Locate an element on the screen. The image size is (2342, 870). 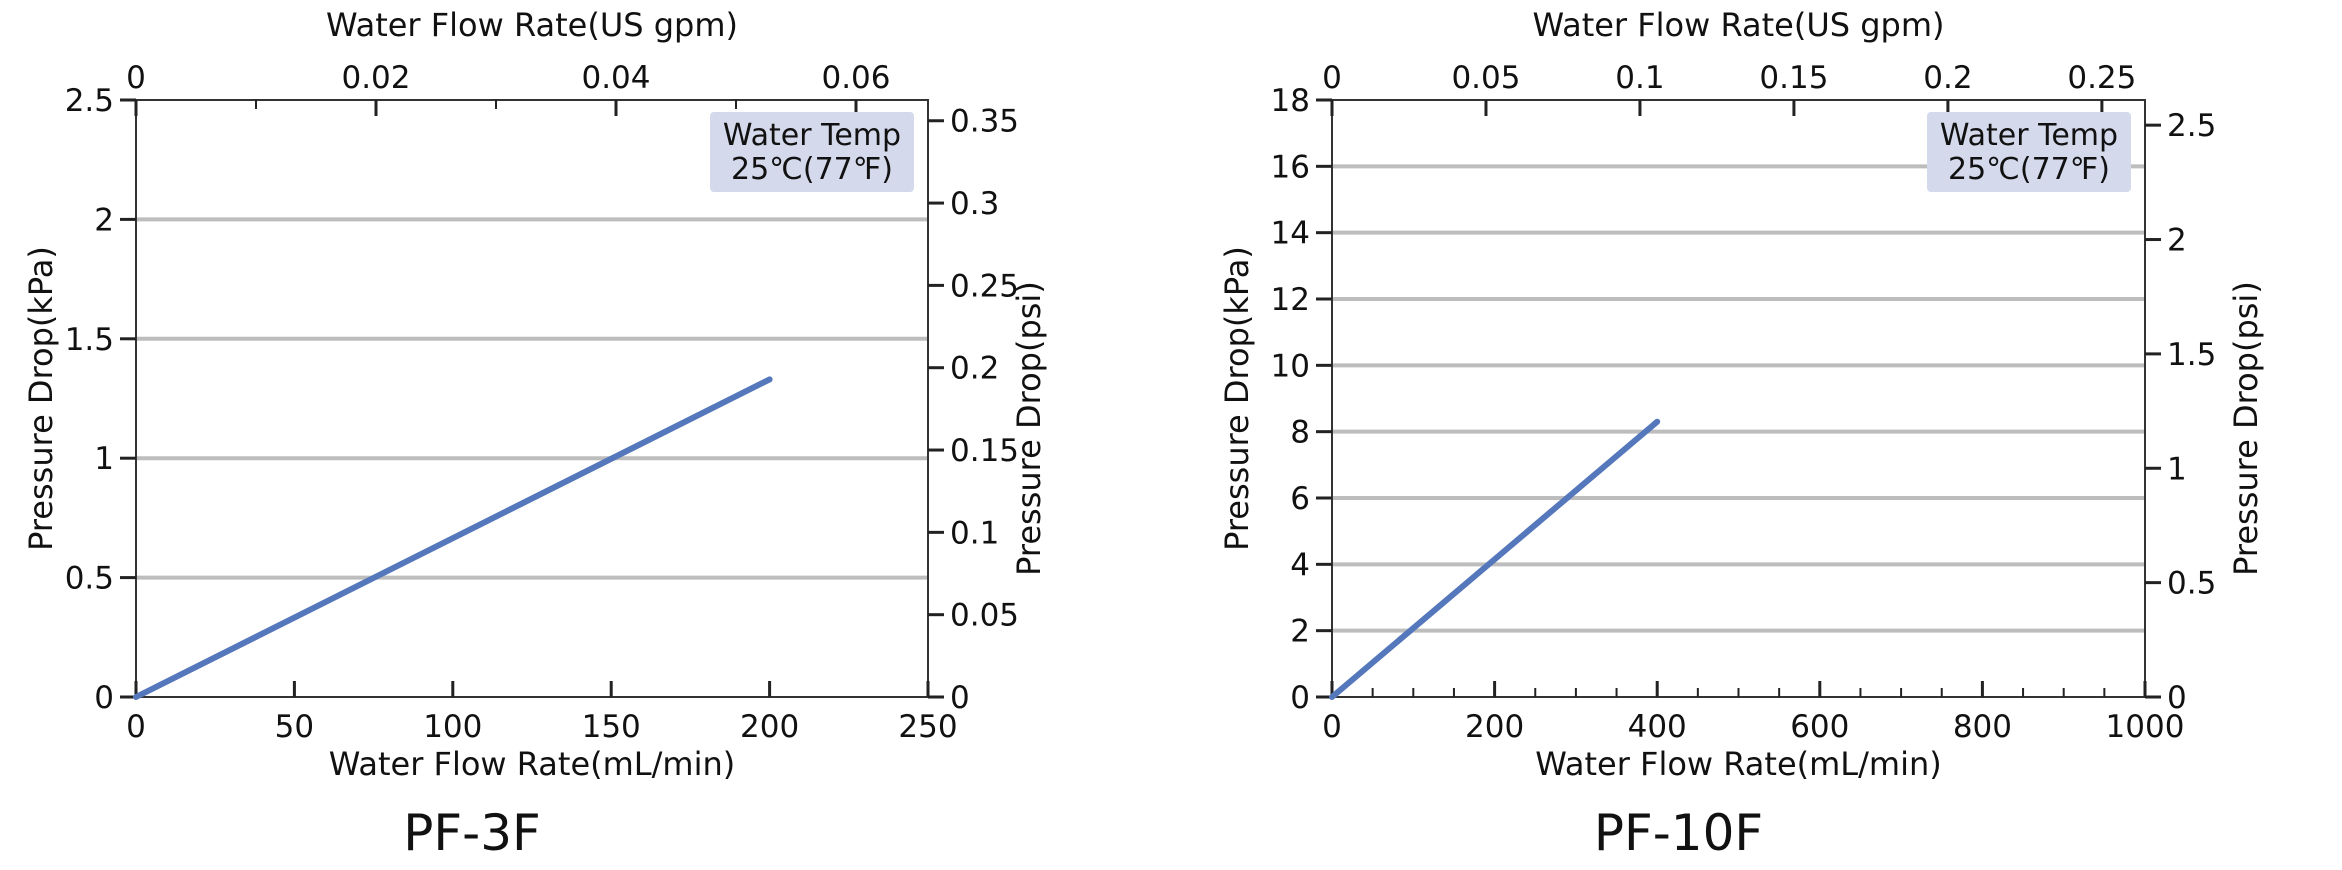
y-tick-label: 10 is located at coordinates (1290, 366).